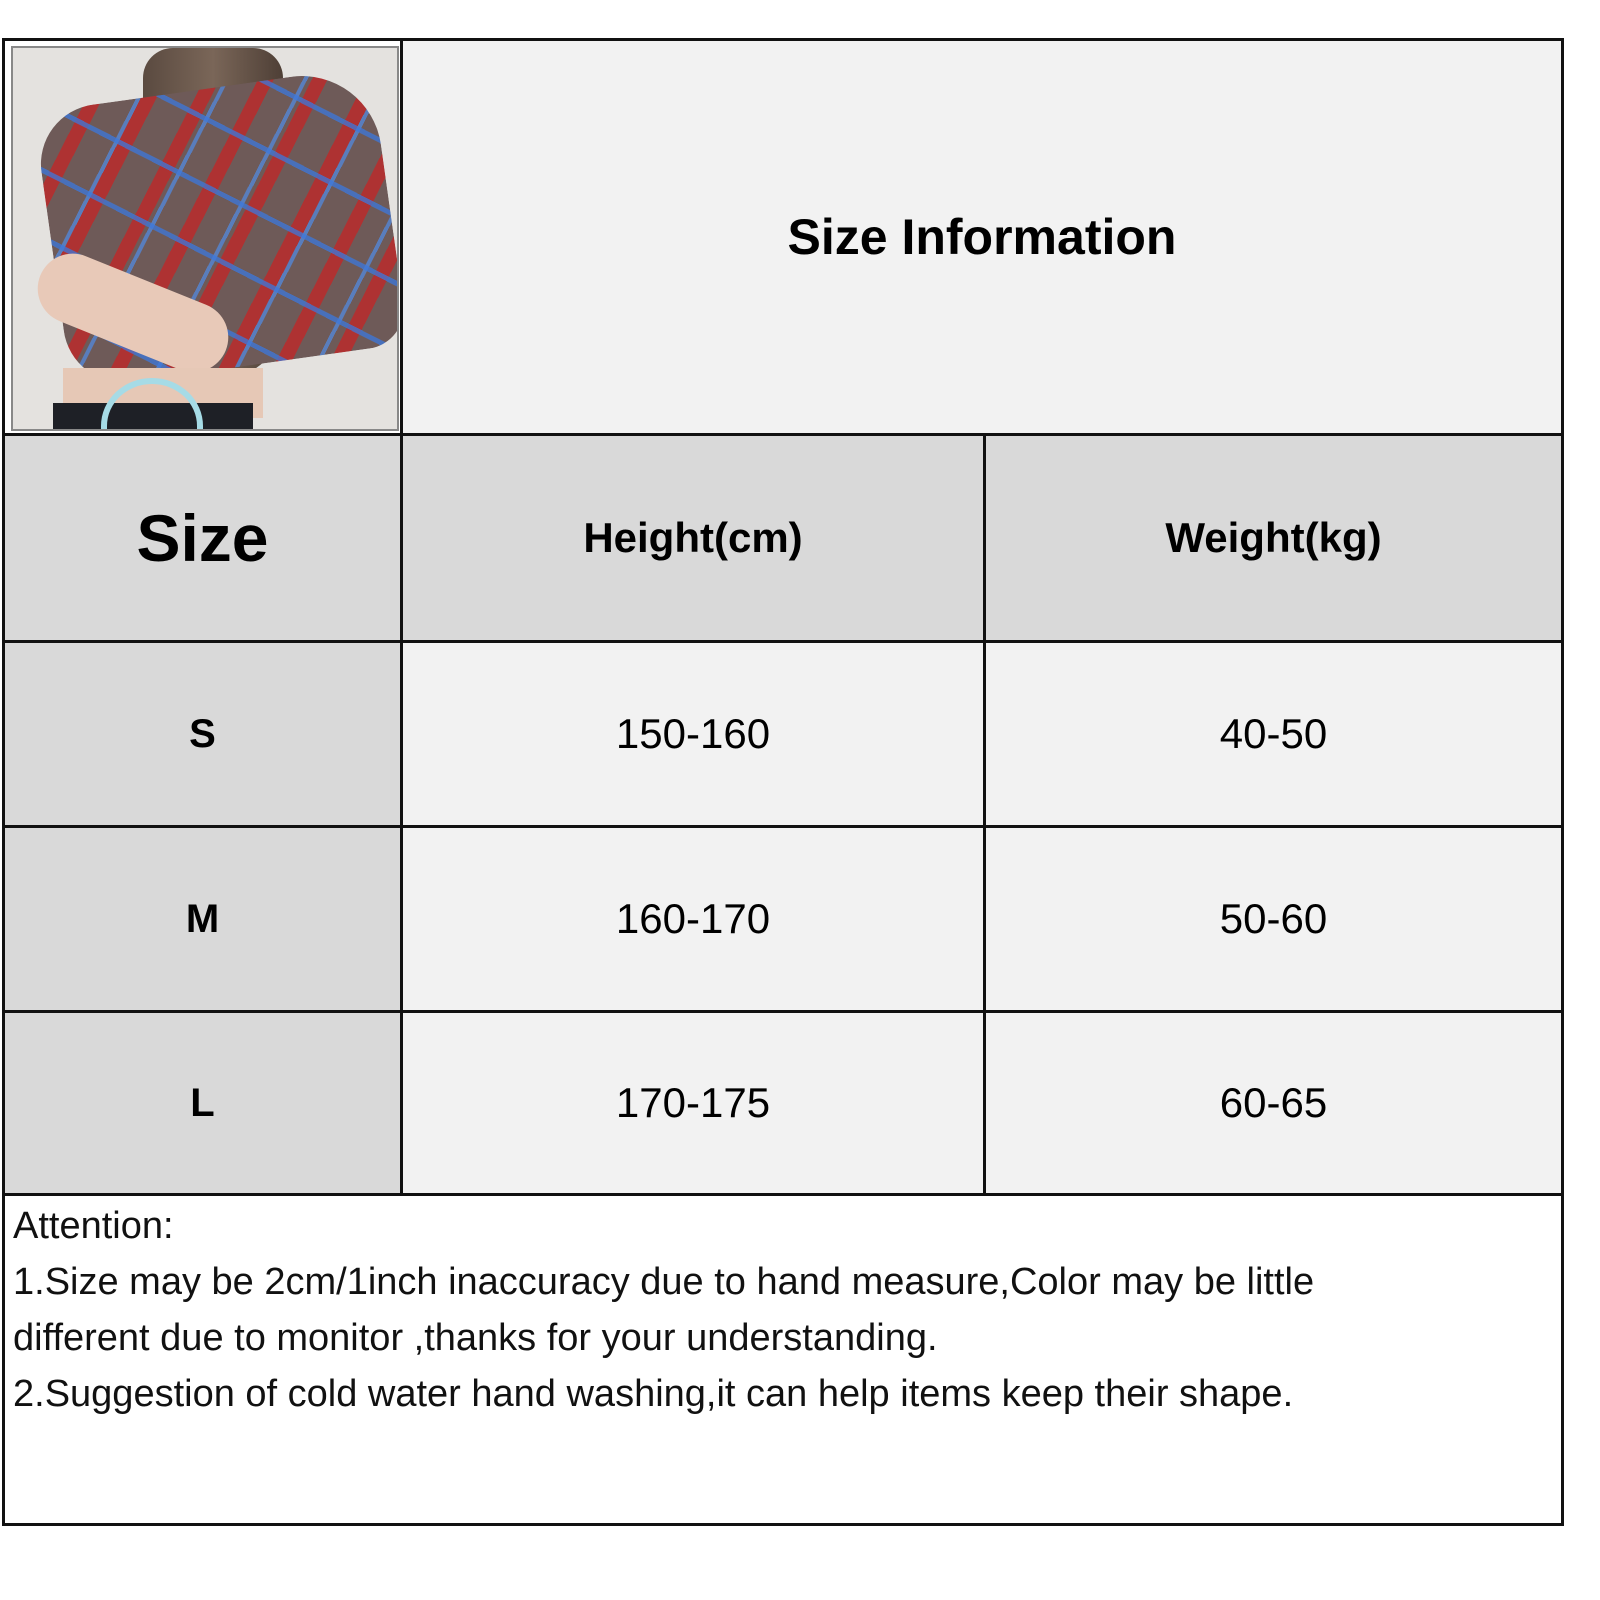  I want to click on size-label: M, so click(202, 918).